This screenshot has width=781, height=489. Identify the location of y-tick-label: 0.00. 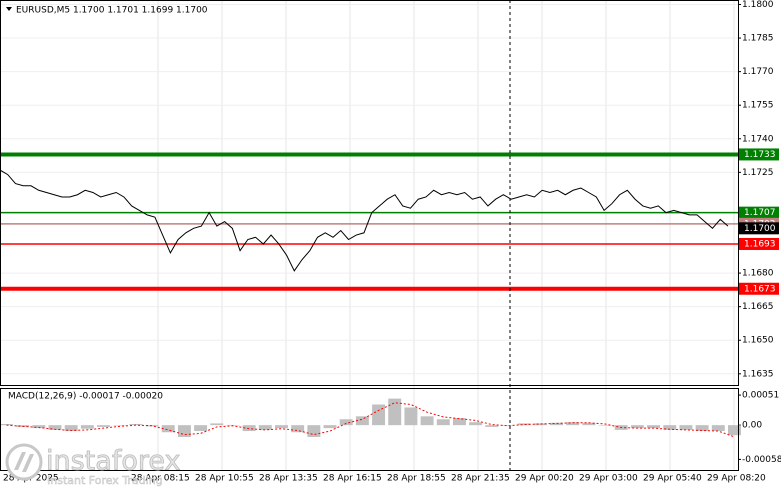
(752, 426).